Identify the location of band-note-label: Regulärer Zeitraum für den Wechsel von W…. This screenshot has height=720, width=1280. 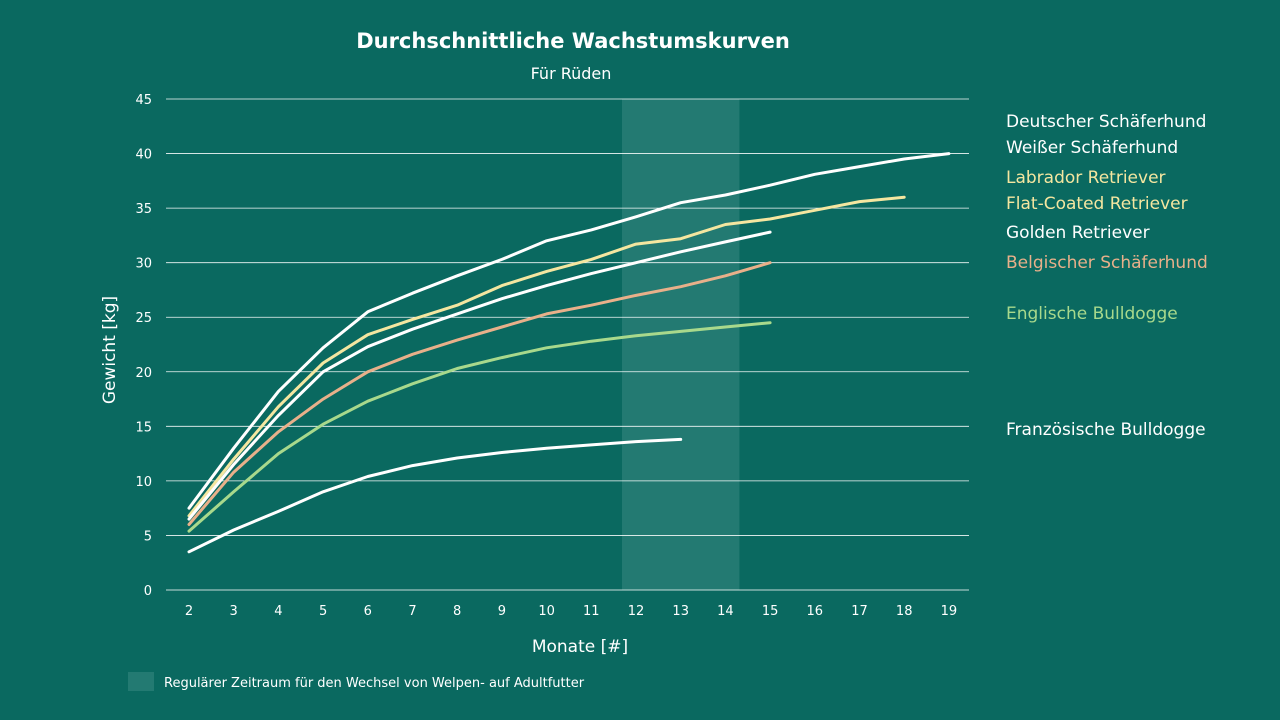
(374, 683).